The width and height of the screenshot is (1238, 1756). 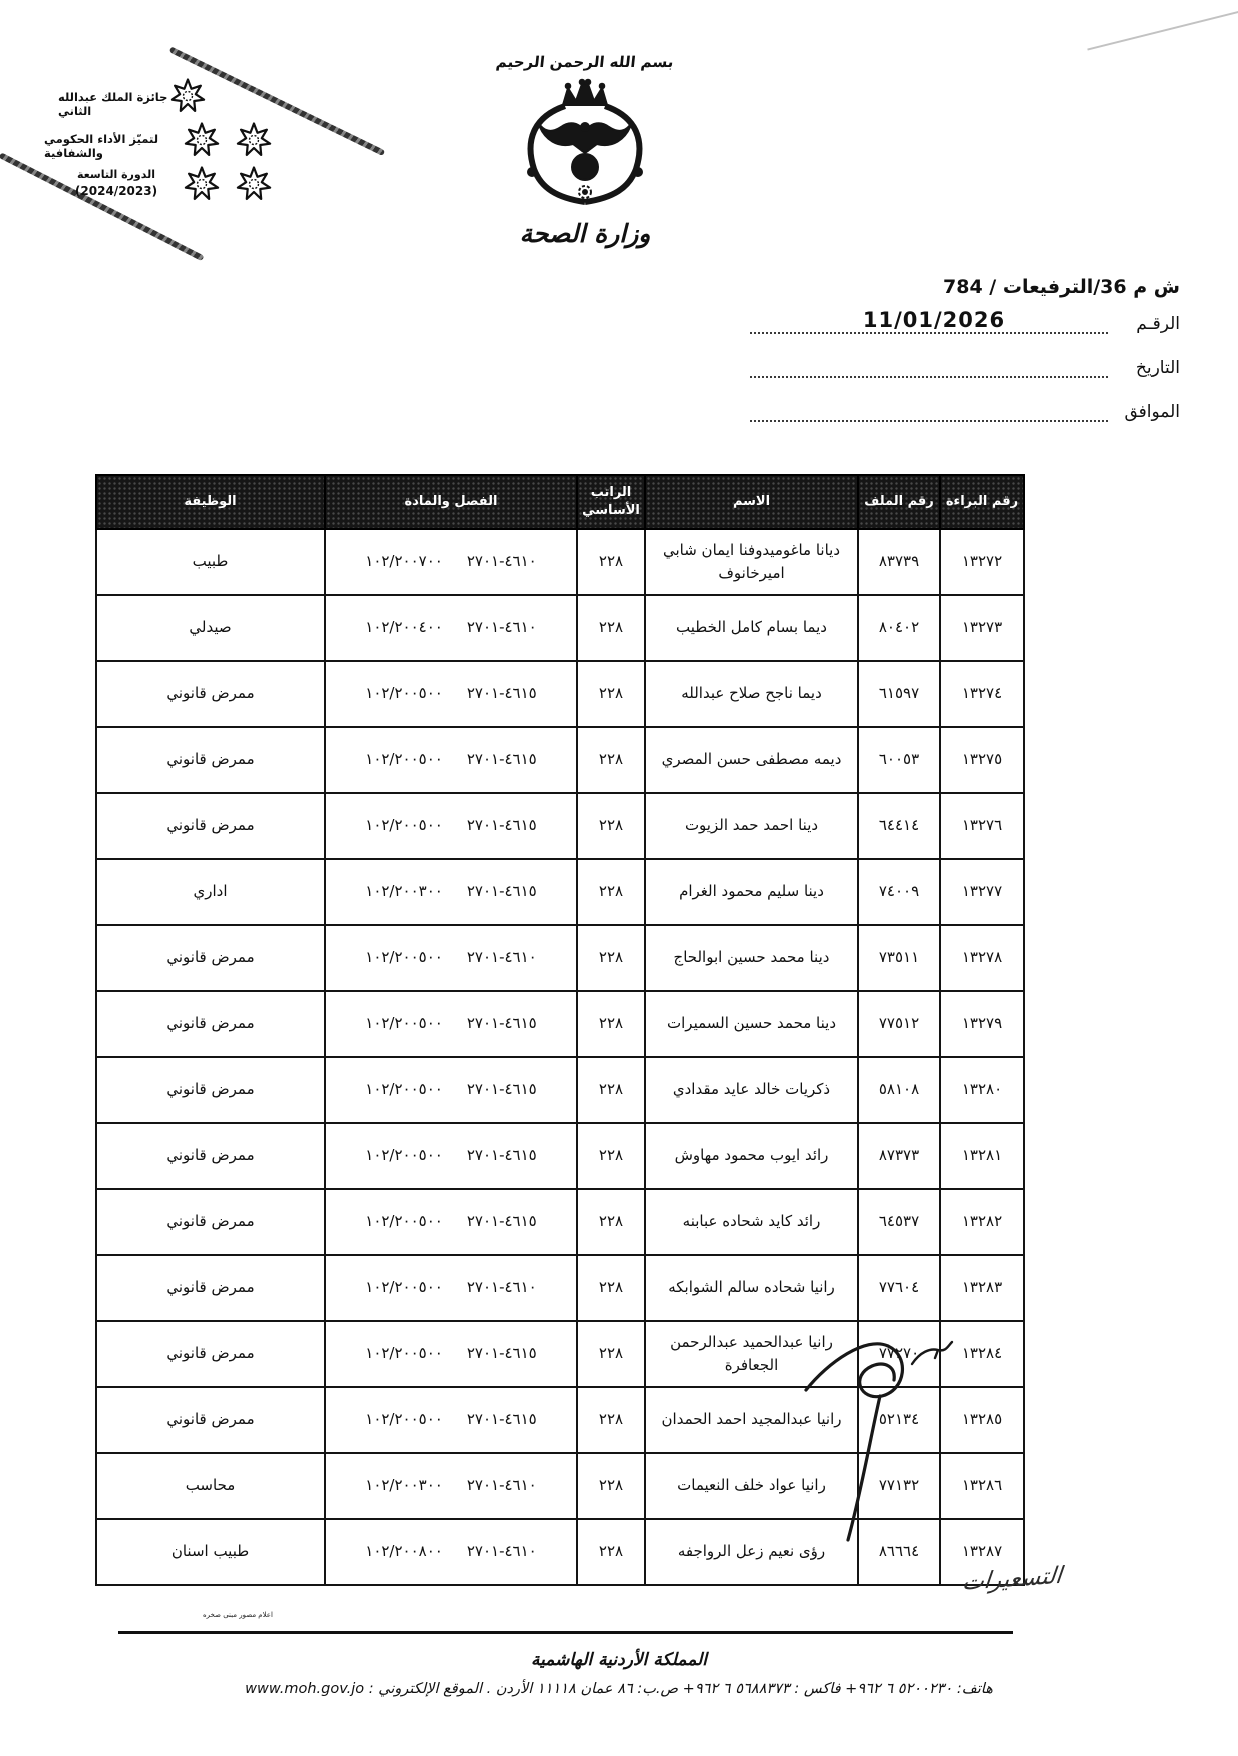 What do you see at coordinates (238, 1615) in the screenshot?
I see `tiny-print-note: اعلام مصور مبنى صخره` at bounding box center [238, 1615].